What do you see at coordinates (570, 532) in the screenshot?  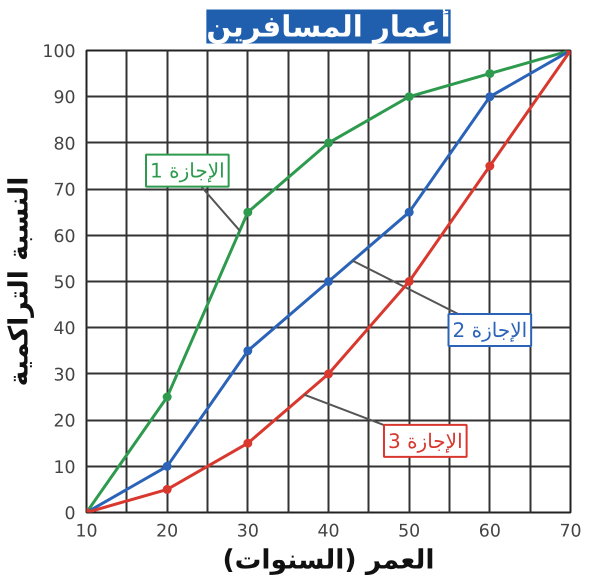 I see `x-tick-label: 70` at bounding box center [570, 532].